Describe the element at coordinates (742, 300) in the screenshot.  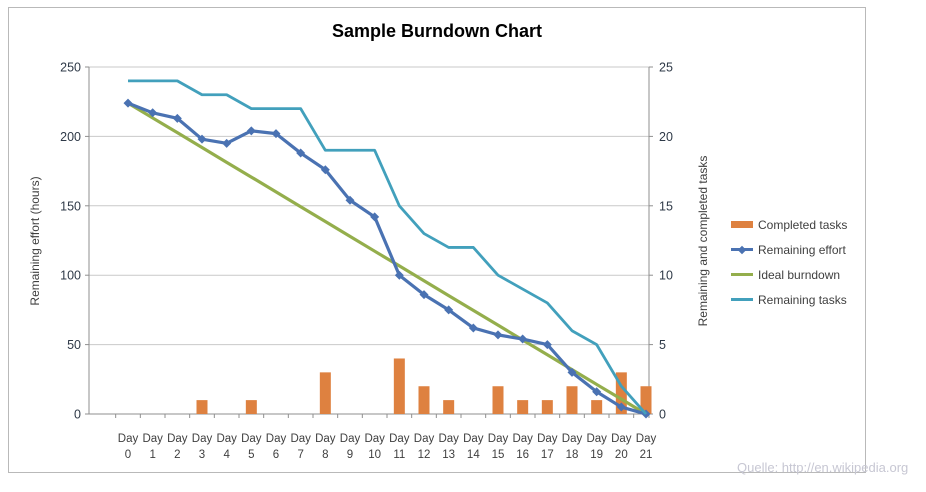
I see `remaining-tasks-line-swatch` at that location.